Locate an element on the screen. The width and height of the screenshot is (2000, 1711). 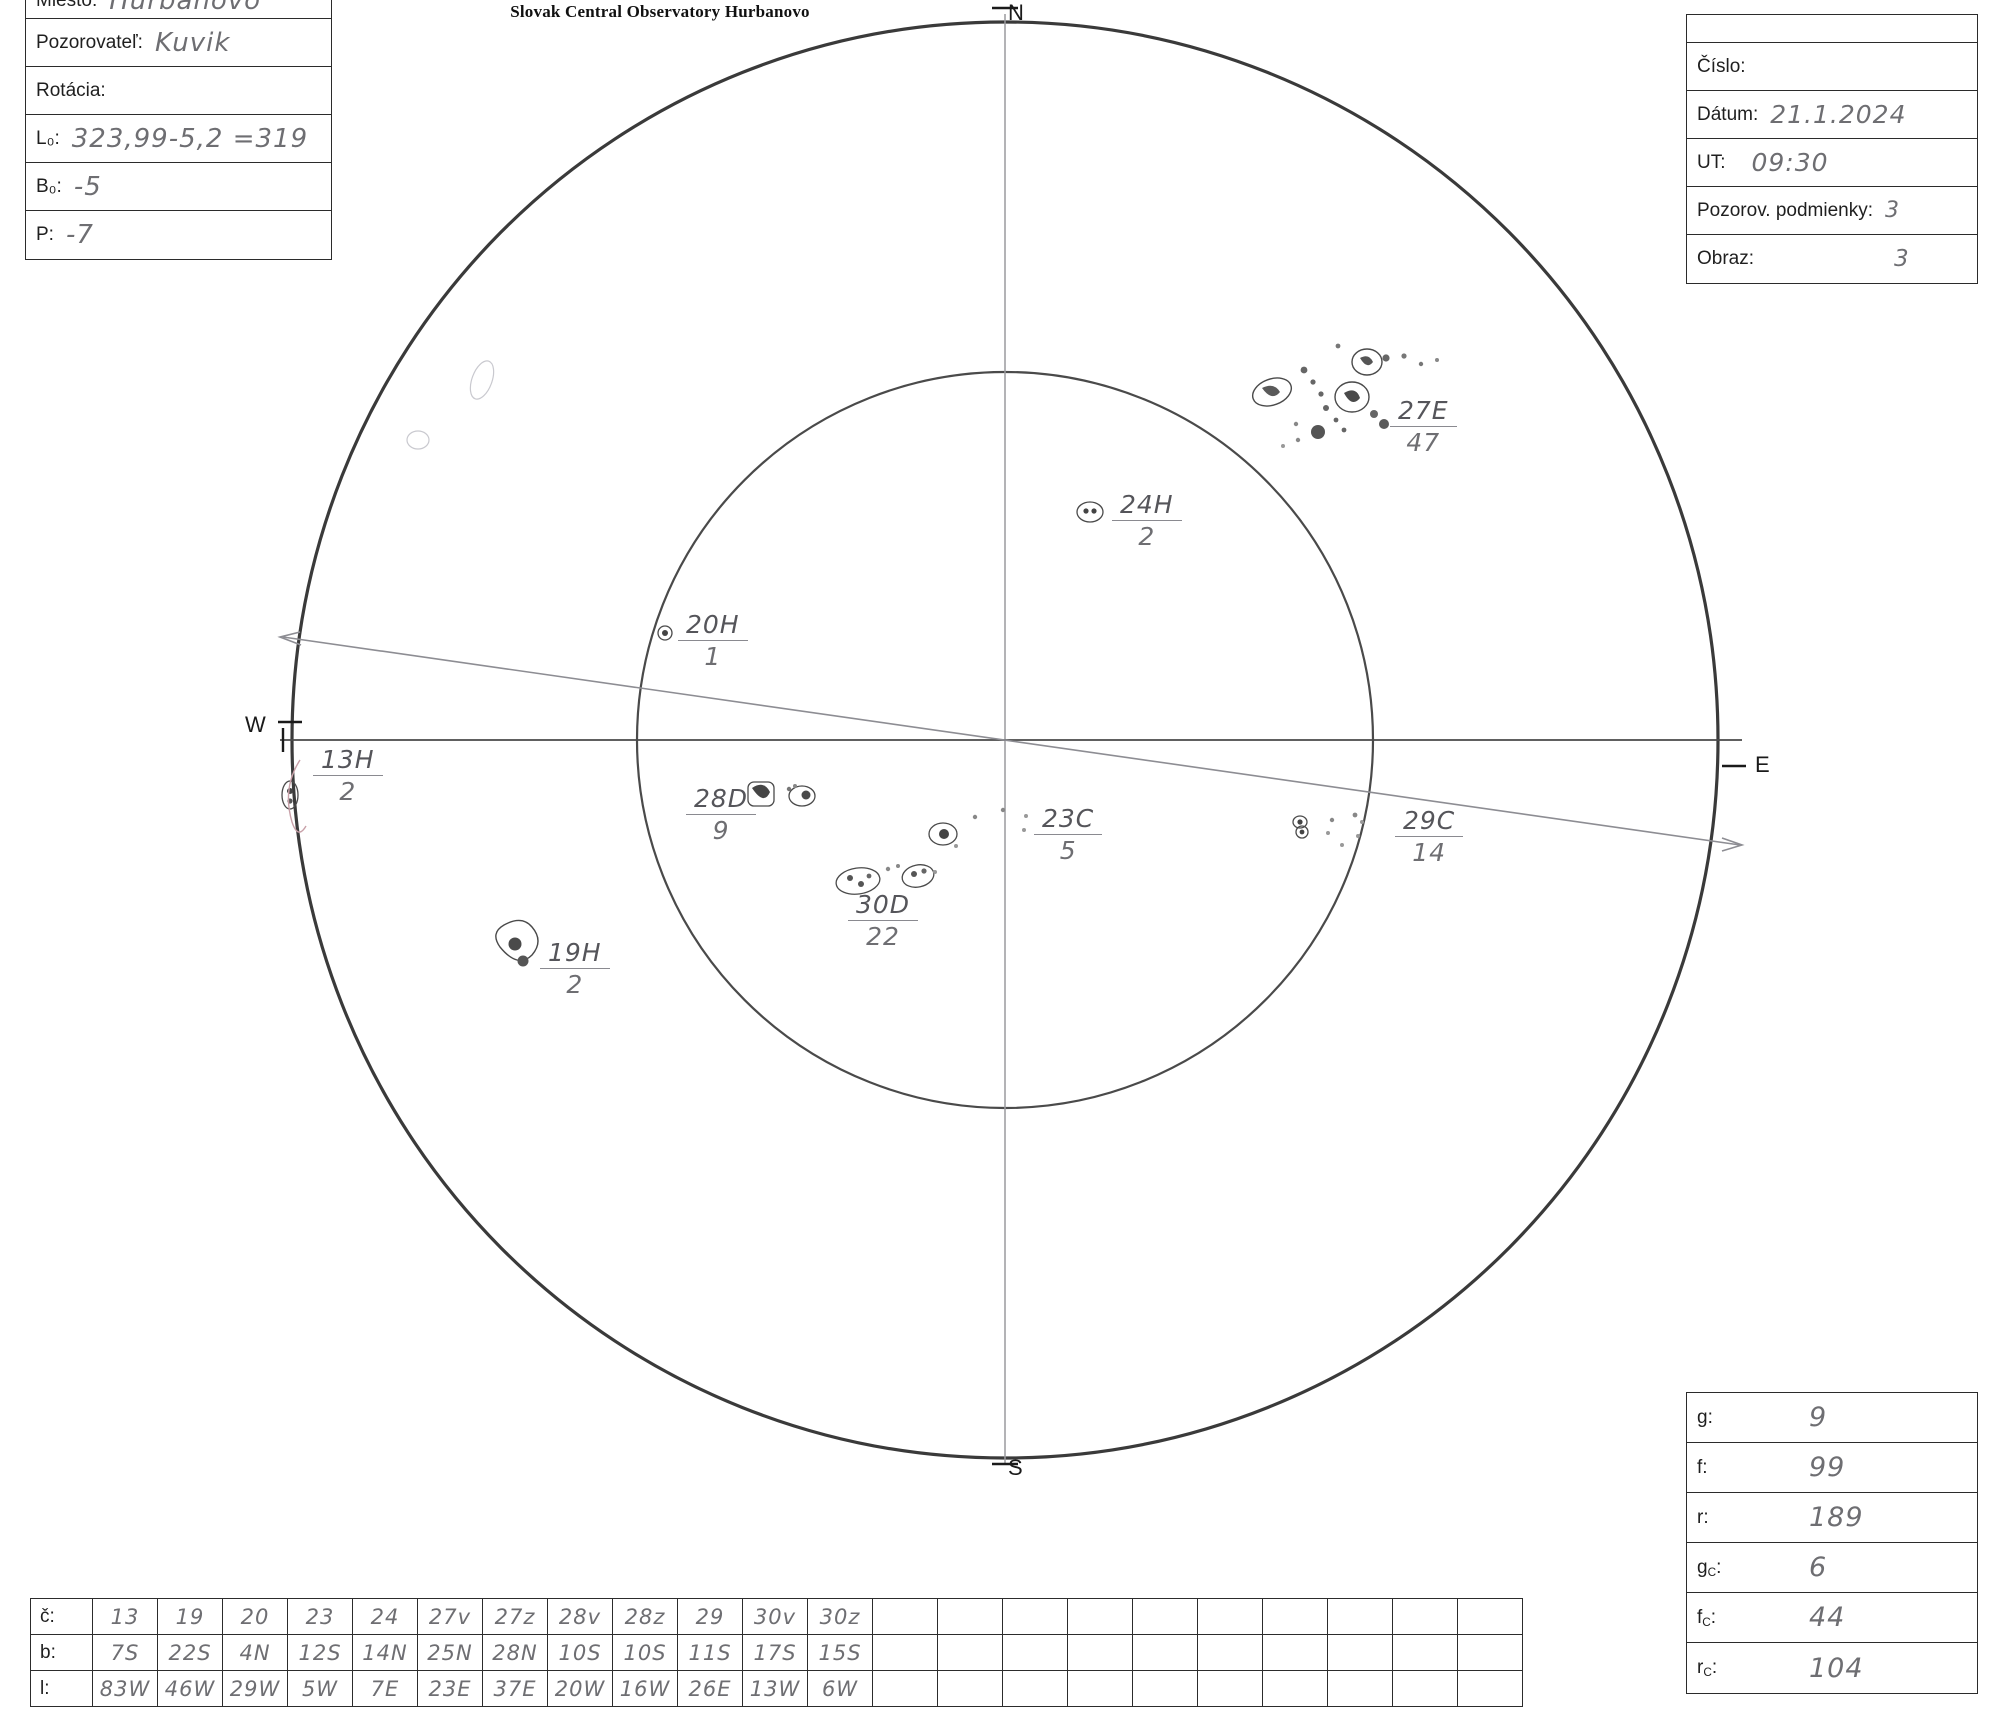
result-row-r: r: 189 is located at coordinates (1832, 1518).